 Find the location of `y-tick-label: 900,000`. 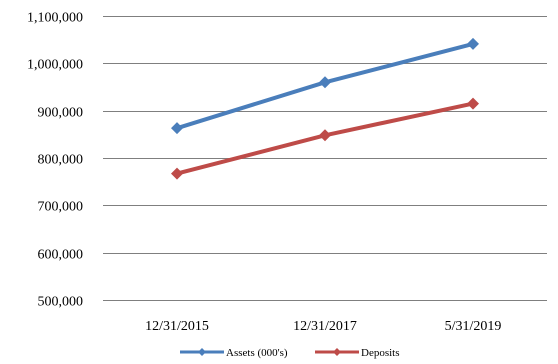

y-tick-label: 900,000 is located at coordinates (61, 113).